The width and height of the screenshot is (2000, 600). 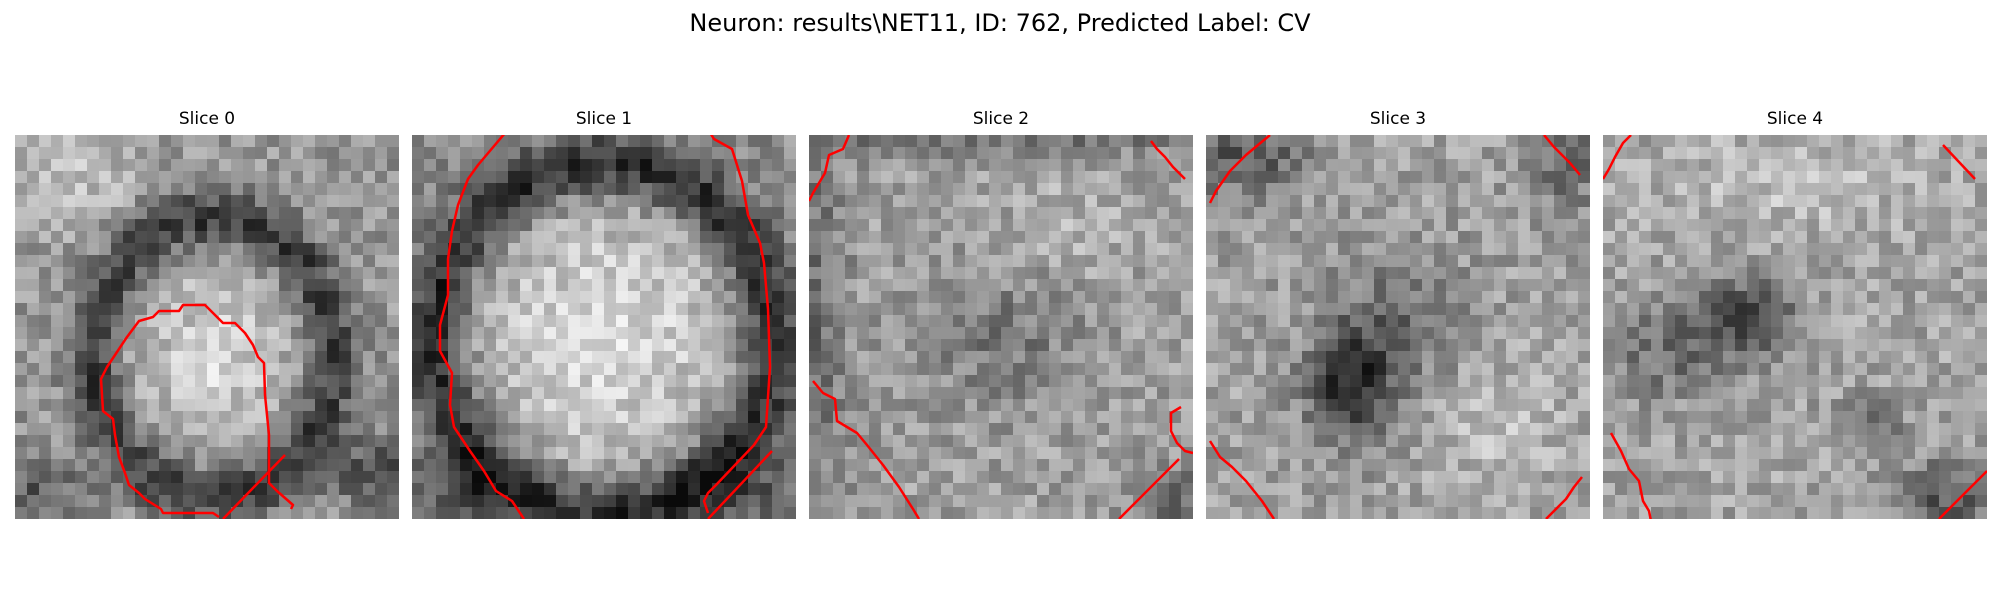 What do you see at coordinates (1001, 119) in the screenshot?
I see `slice-title: Slice 2` at bounding box center [1001, 119].